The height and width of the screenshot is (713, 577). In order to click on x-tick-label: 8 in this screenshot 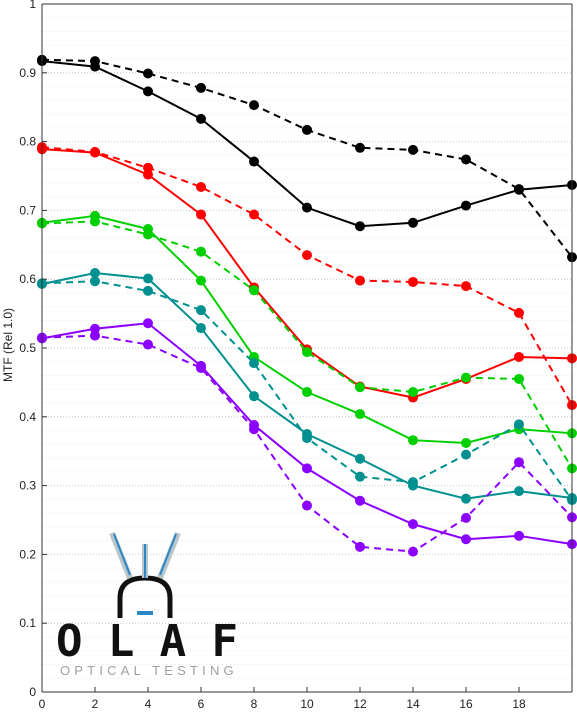, I will do `click(254, 704)`.